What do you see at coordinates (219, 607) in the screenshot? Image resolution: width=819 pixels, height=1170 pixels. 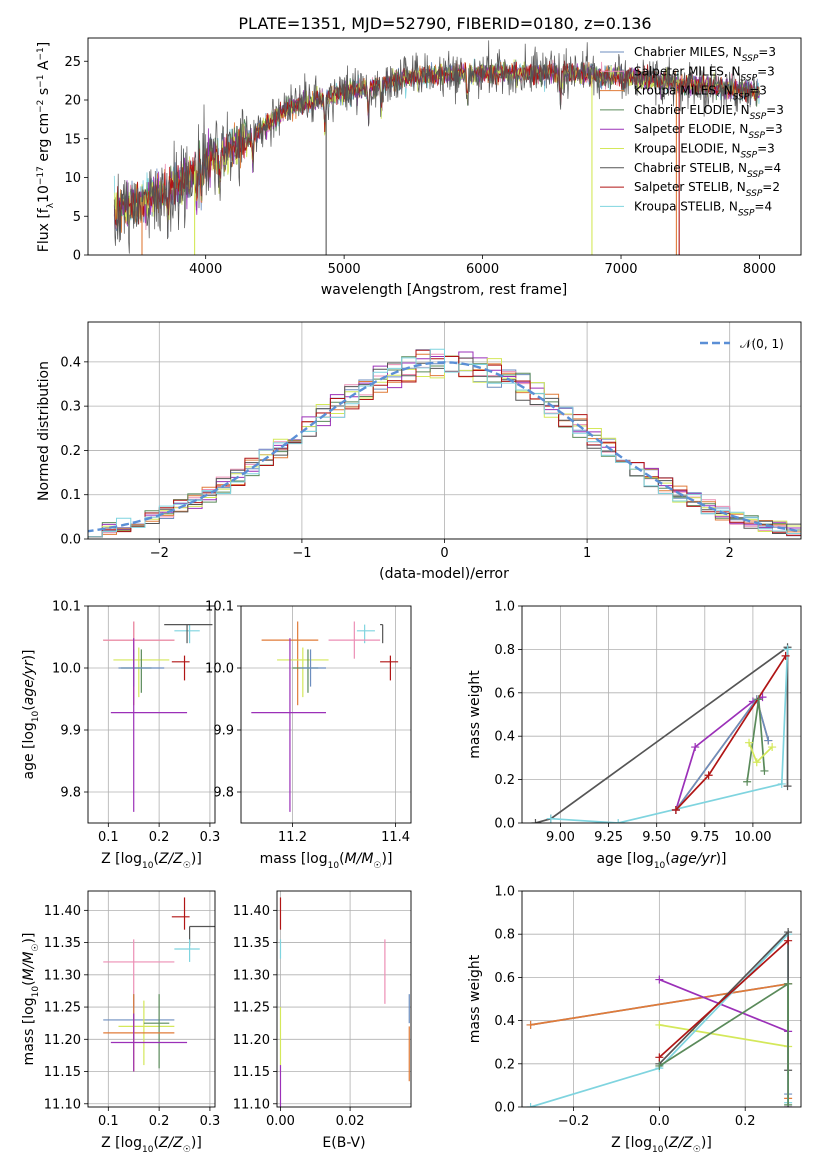 I see `y-tick-label: 10.1` at bounding box center [219, 607].